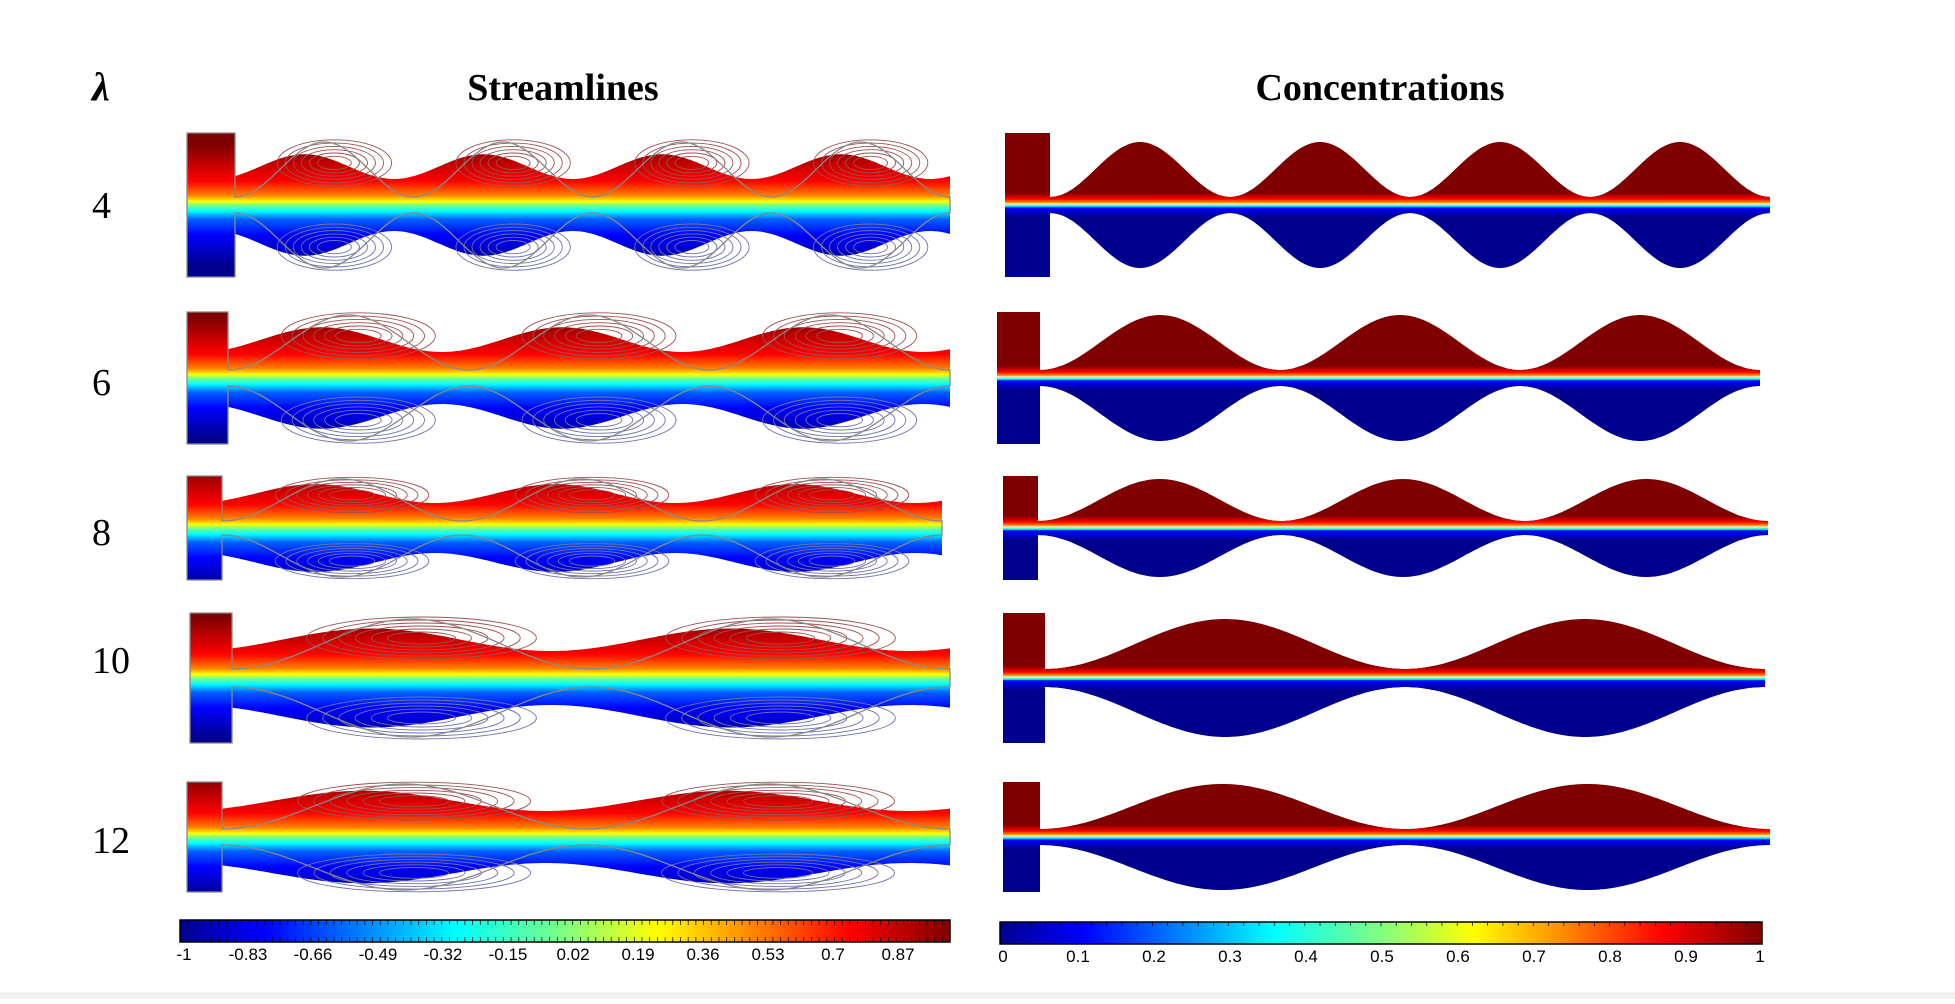 The image size is (1955, 1004). Describe the element at coordinates (565, 931) in the screenshot. I see `streamlines-colorbar-ticks` at that location.